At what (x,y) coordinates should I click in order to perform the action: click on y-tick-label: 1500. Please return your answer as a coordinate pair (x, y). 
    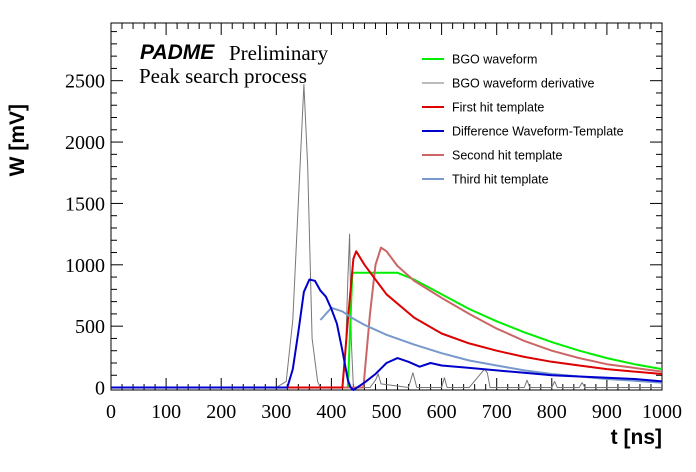
    Looking at the image, I should click on (85, 204).